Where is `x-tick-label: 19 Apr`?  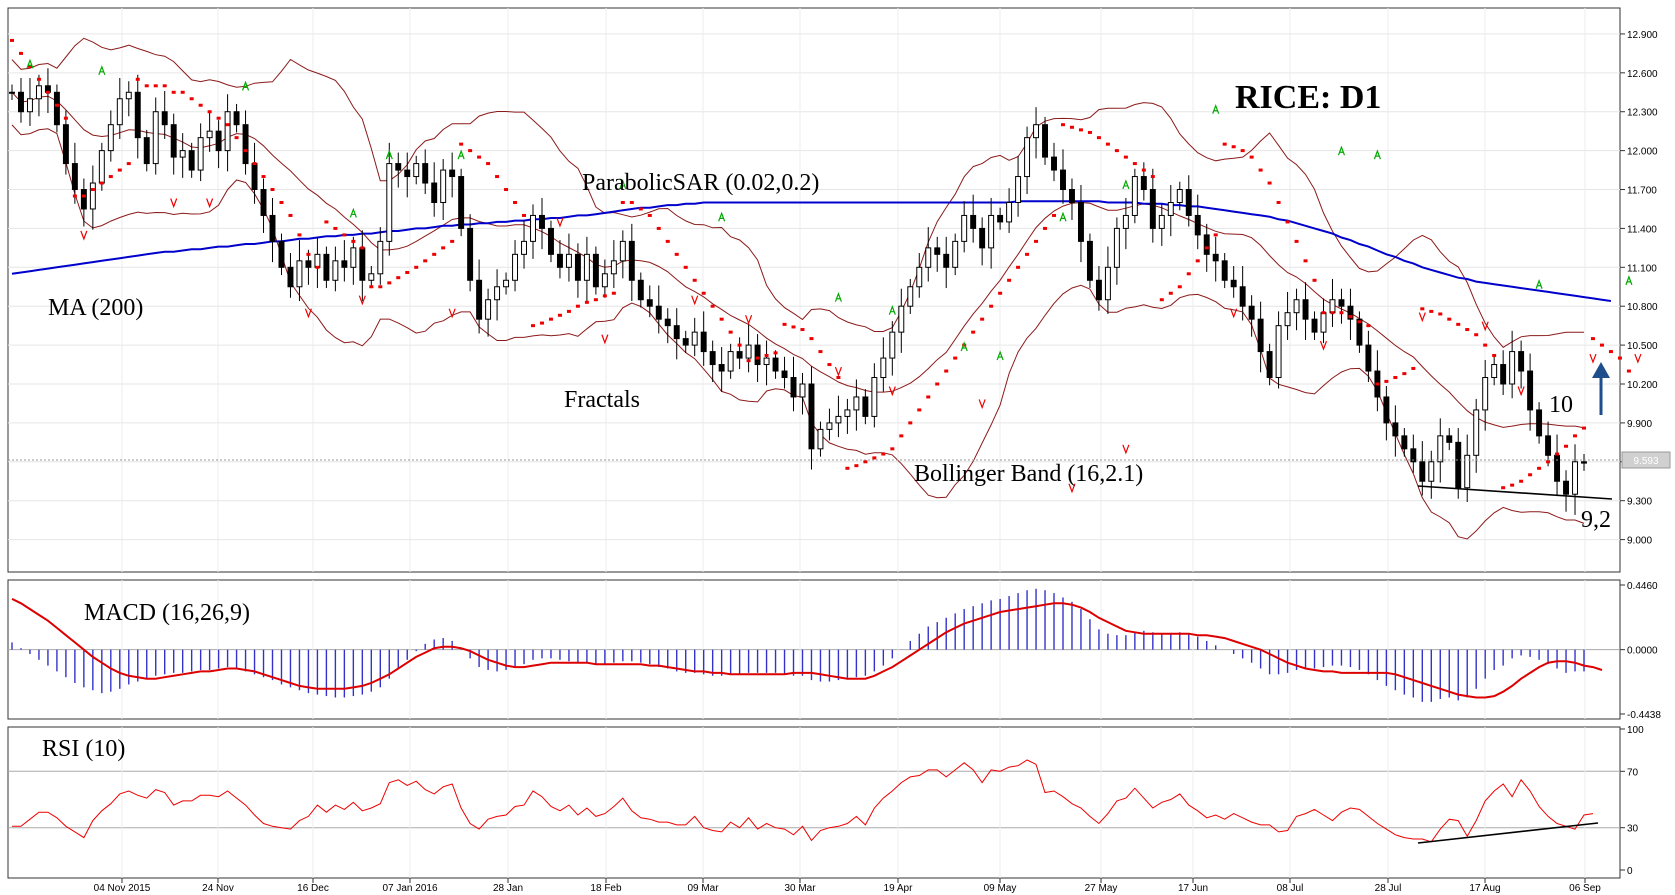 x-tick-label: 19 Apr is located at coordinates (899, 888).